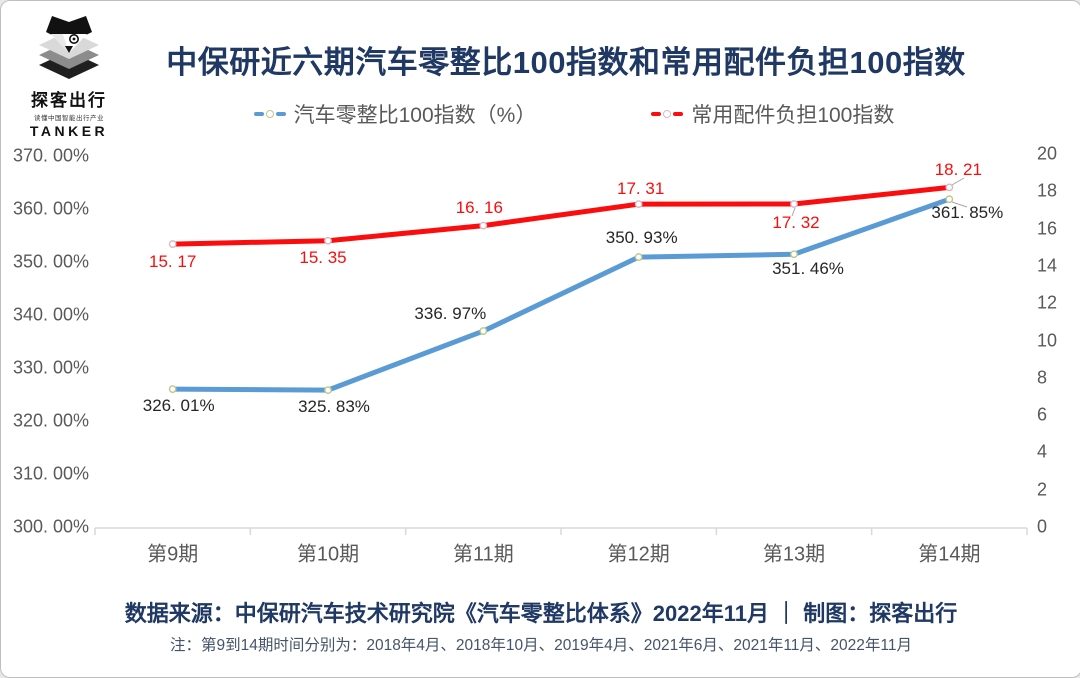 The image size is (1080, 678). I want to click on chart-title: 中保研近六期汽车零整比100指数和常用配件负担100指数, so click(566, 62).